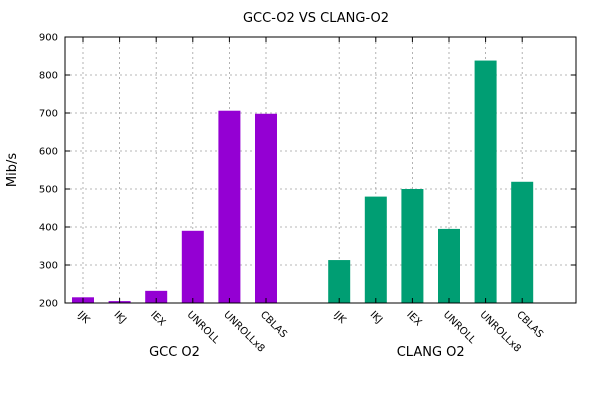 The image size is (600, 400). Describe the element at coordinates (307, 352) in the screenshot. I see `group-labels: GCC O2 CLANG O2` at that location.